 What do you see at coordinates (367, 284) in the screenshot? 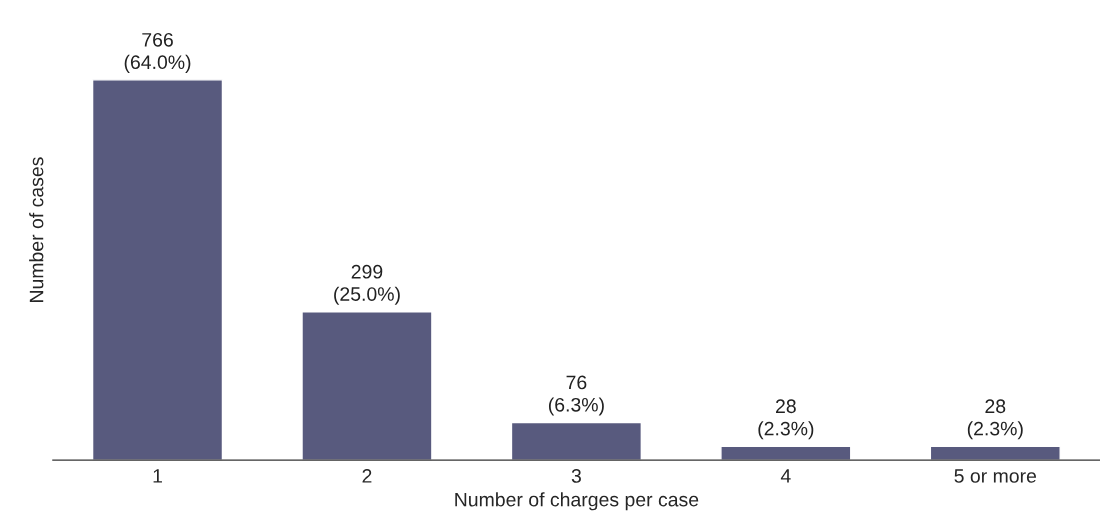
I see `data-label: 299 (25.0%)` at bounding box center [367, 284].